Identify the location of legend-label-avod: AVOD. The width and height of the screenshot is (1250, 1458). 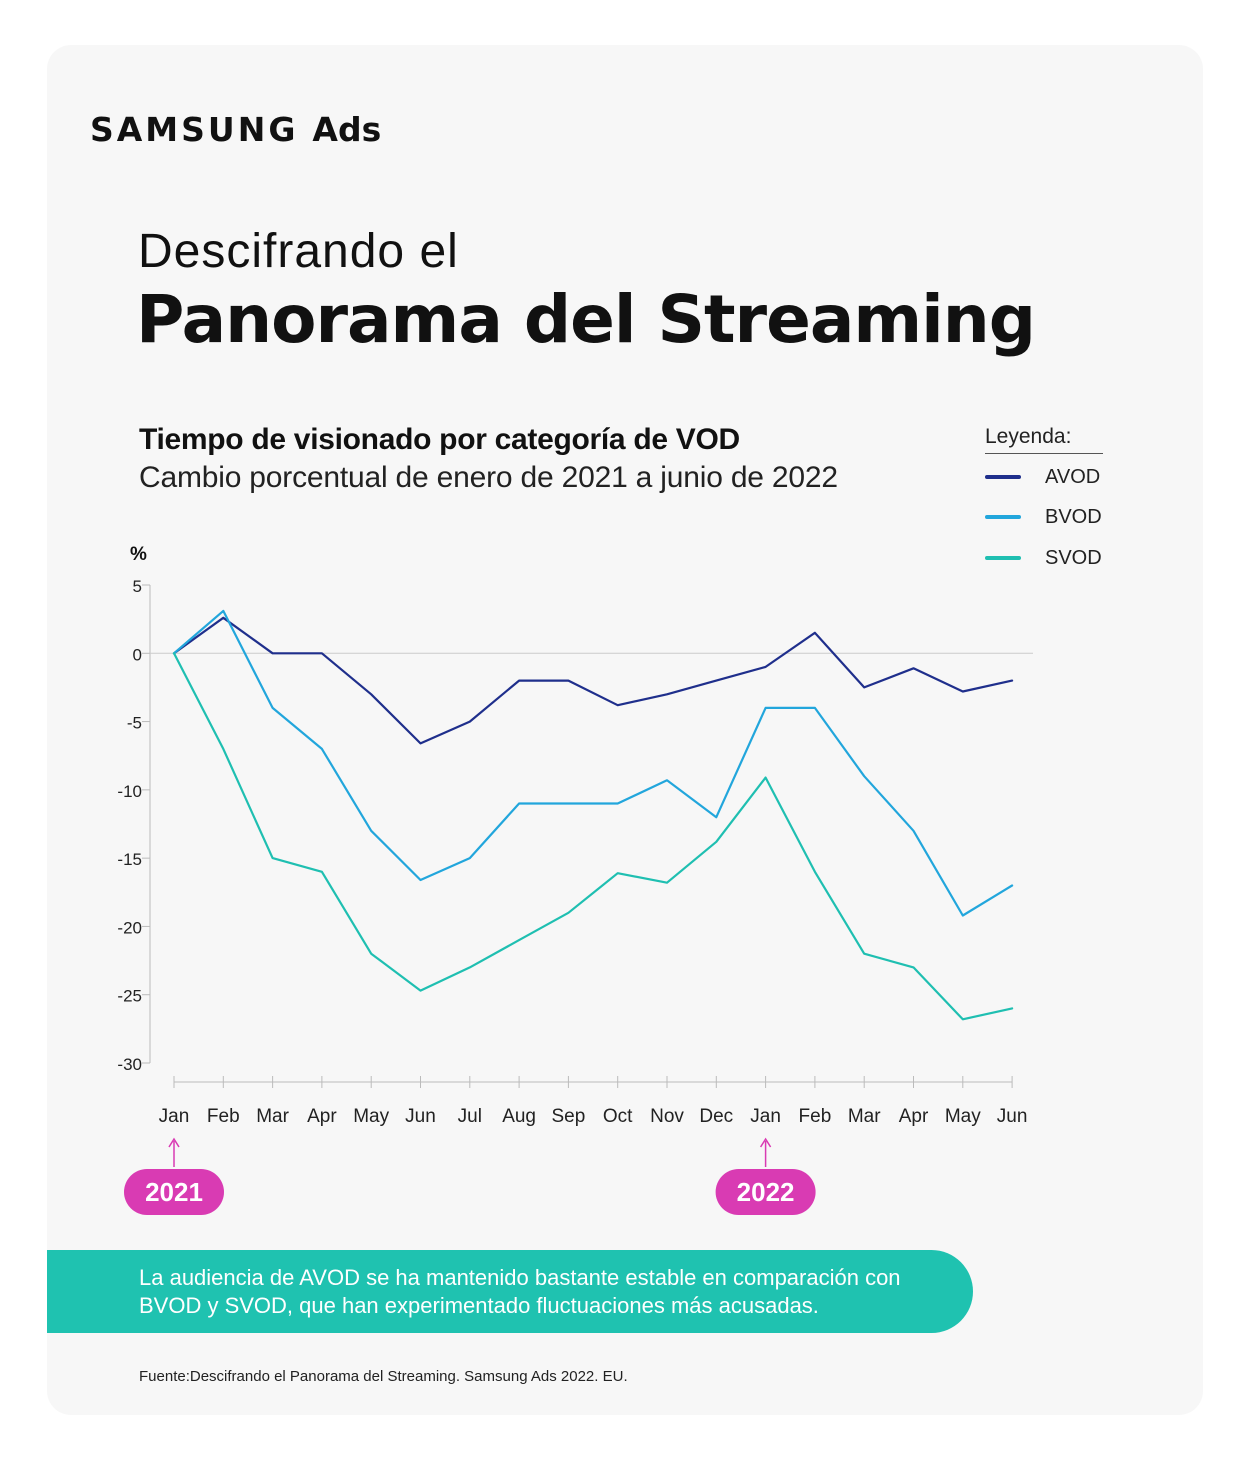
(1073, 477).